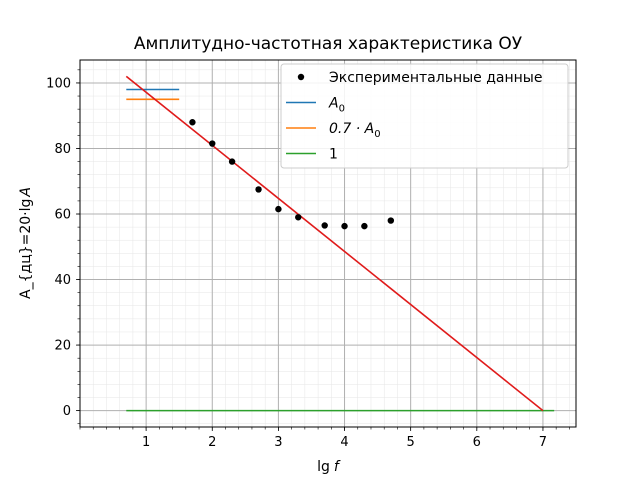  What do you see at coordinates (424, 116) in the screenshot?
I see `legend-box` at bounding box center [424, 116].